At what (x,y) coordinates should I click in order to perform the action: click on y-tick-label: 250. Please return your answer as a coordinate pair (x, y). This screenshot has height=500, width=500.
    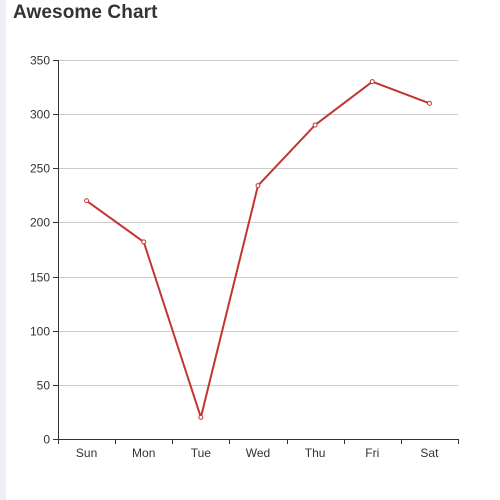
    Looking at the image, I should click on (40, 169).